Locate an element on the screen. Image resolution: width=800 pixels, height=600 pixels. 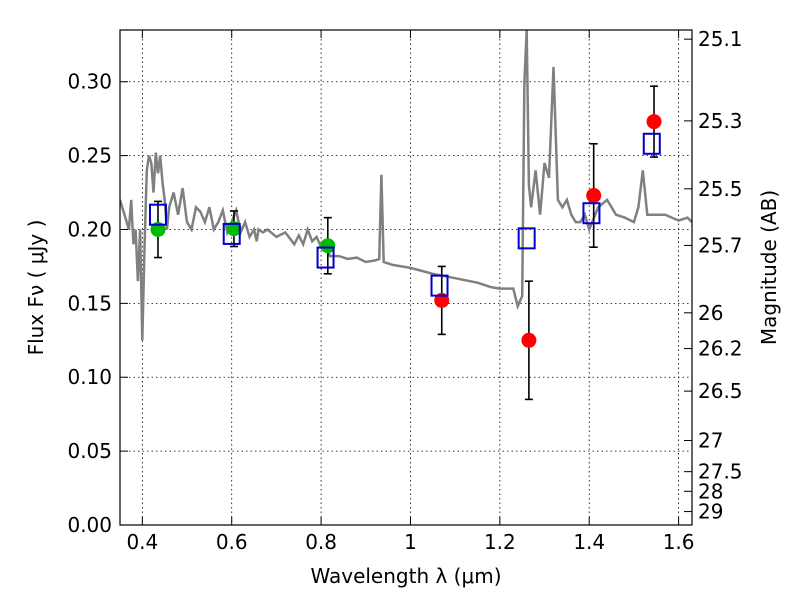
right-tick-label: 26 is located at coordinates (710, 313).